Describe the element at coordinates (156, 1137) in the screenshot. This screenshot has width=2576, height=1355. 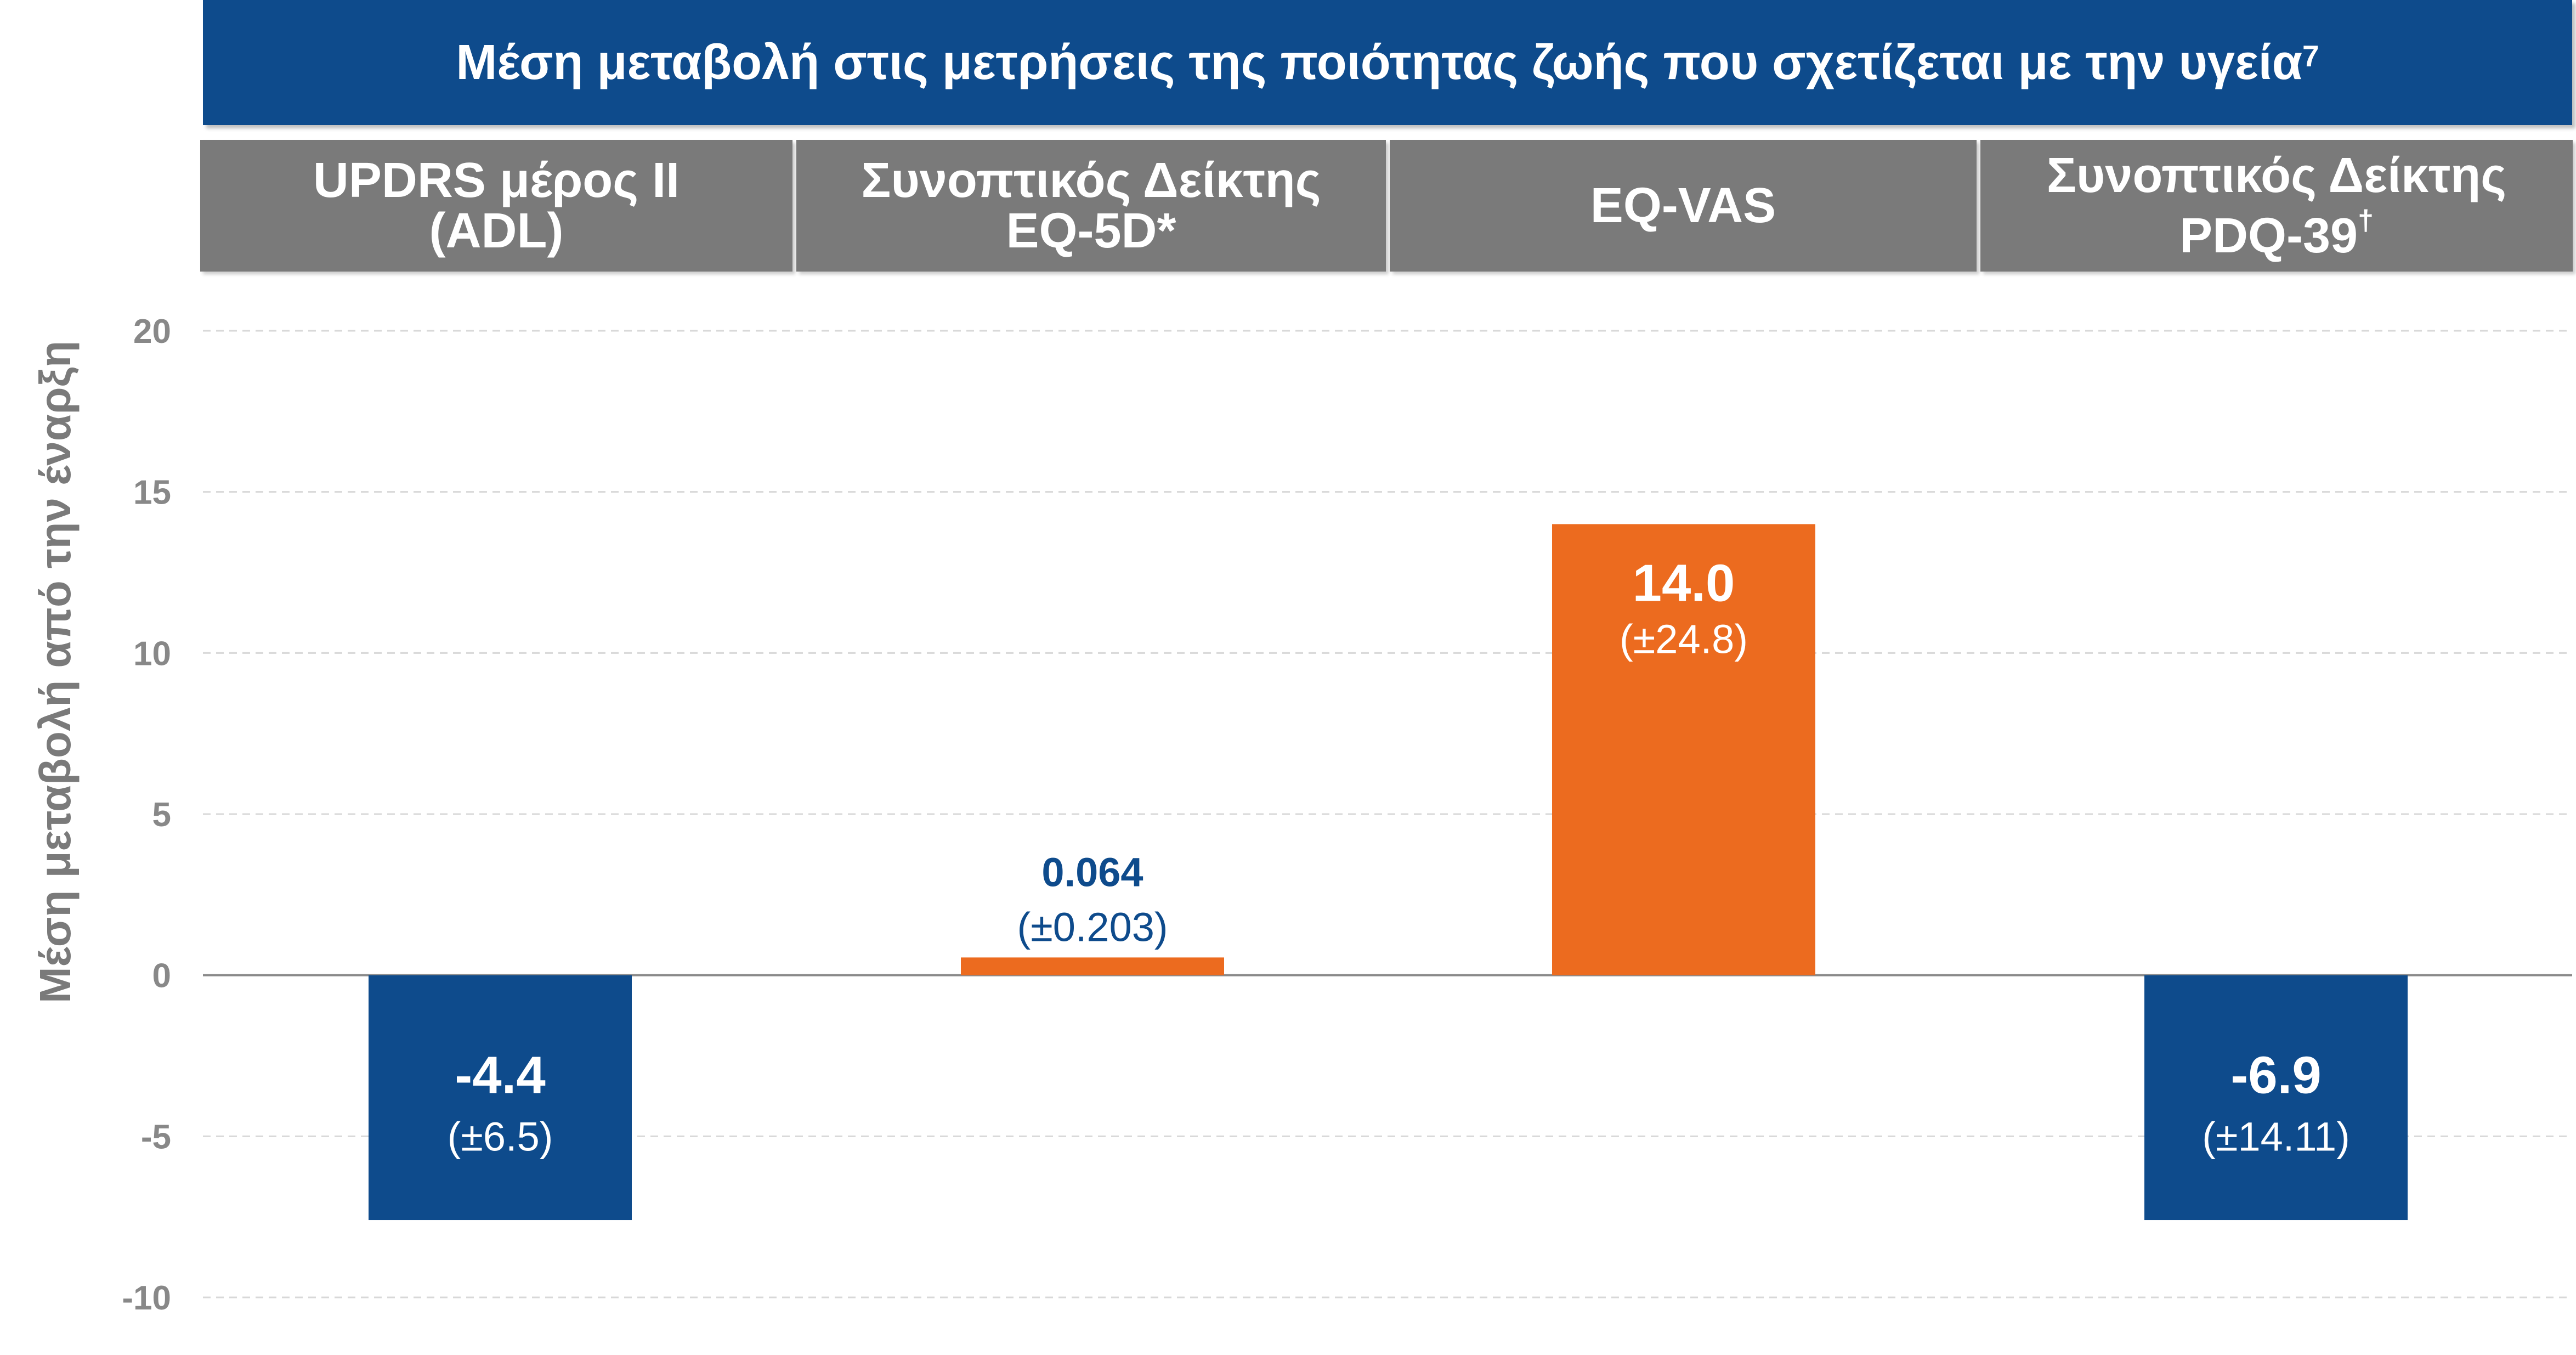
I see `y-tick-label: -5` at that location.